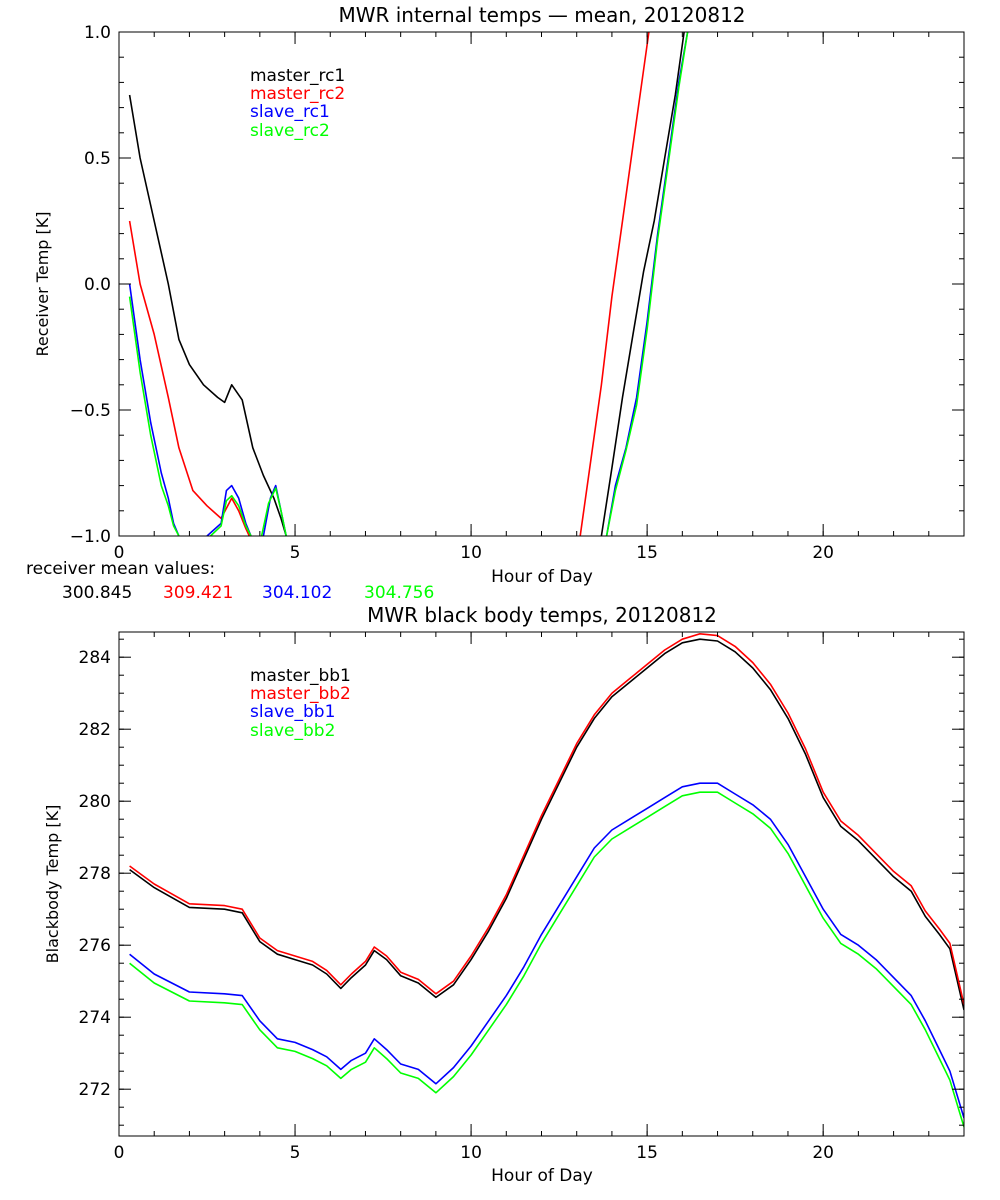 The height and width of the screenshot is (1200, 1000). Describe the element at coordinates (297, 94) in the screenshot. I see `legend-entry: master_rc2` at that location.